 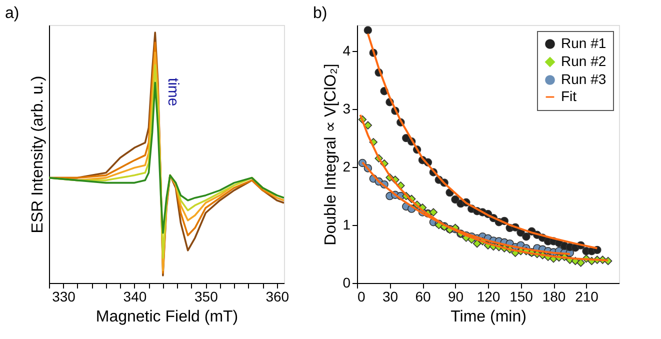 What do you see at coordinates (583, 61) in the screenshot?
I see `legend-label: Run #2` at bounding box center [583, 61].